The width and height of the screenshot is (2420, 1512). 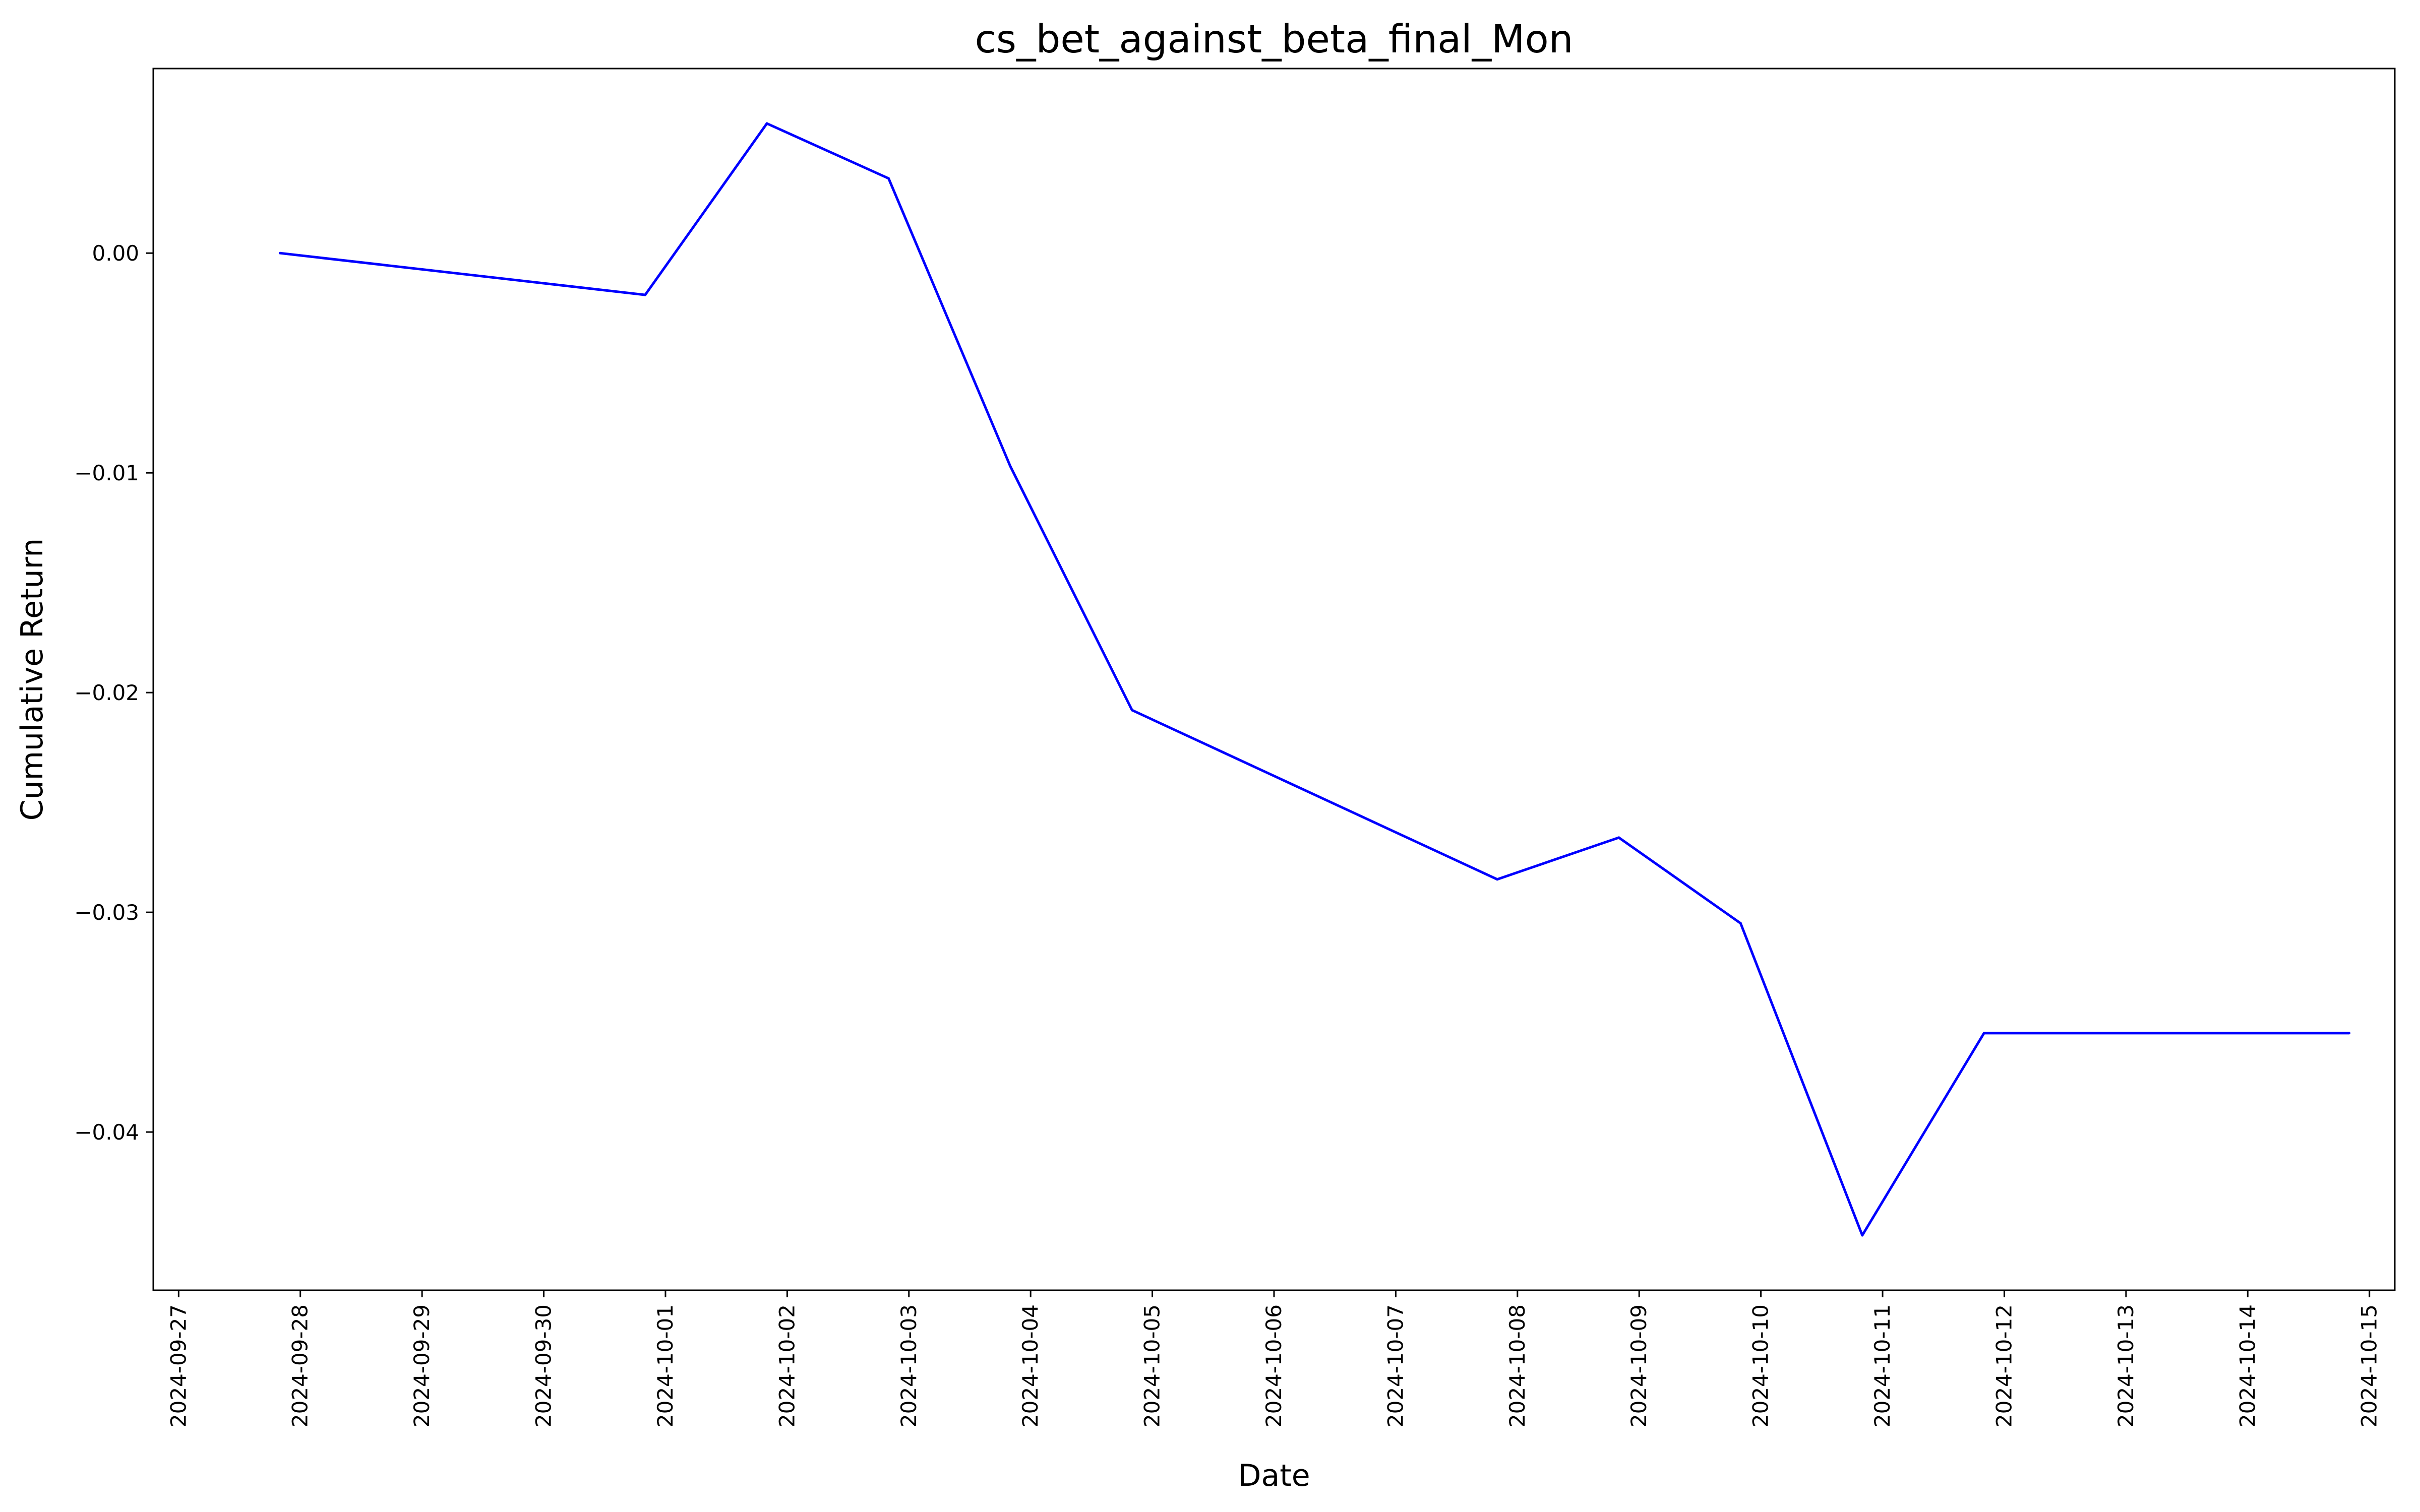 What do you see at coordinates (908, 1366) in the screenshot?
I see `x-tick-label: 2024-10-03` at bounding box center [908, 1366].